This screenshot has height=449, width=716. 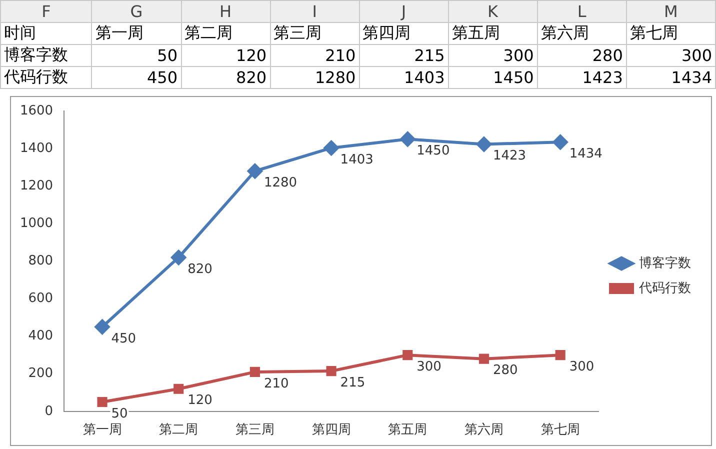 What do you see at coordinates (46, 33) in the screenshot?
I see `text: 时间` at bounding box center [46, 33].